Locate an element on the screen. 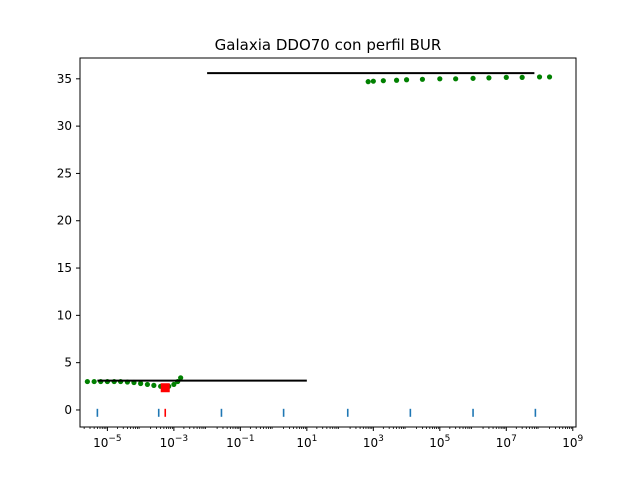 The image size is (640, 480). chart-title: Galaxia DDO70 con perfil BUR is located at coordinates (328, 45).